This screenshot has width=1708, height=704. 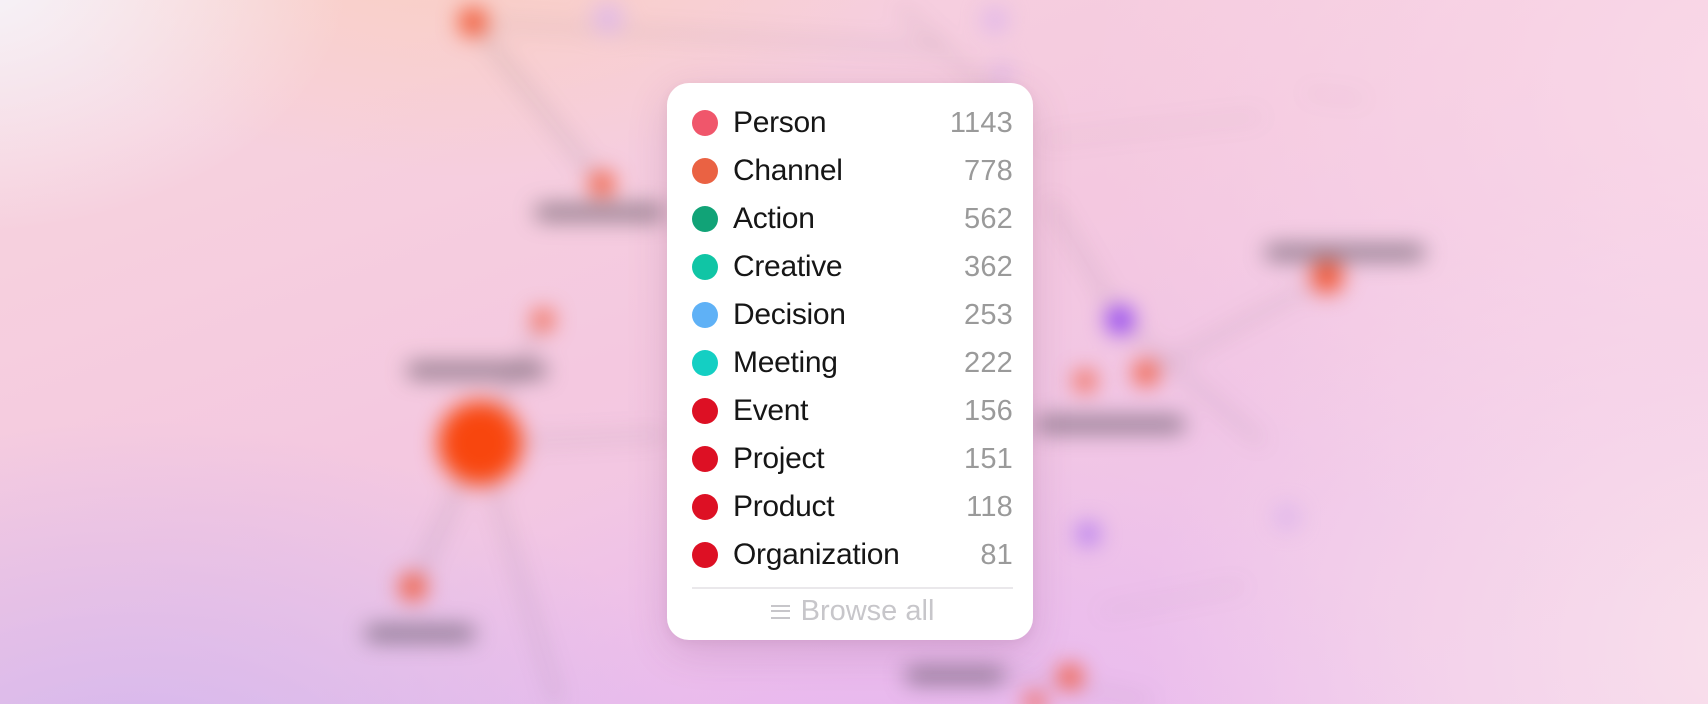 I want to click on category-count: 562, so click(x=988, y=218).